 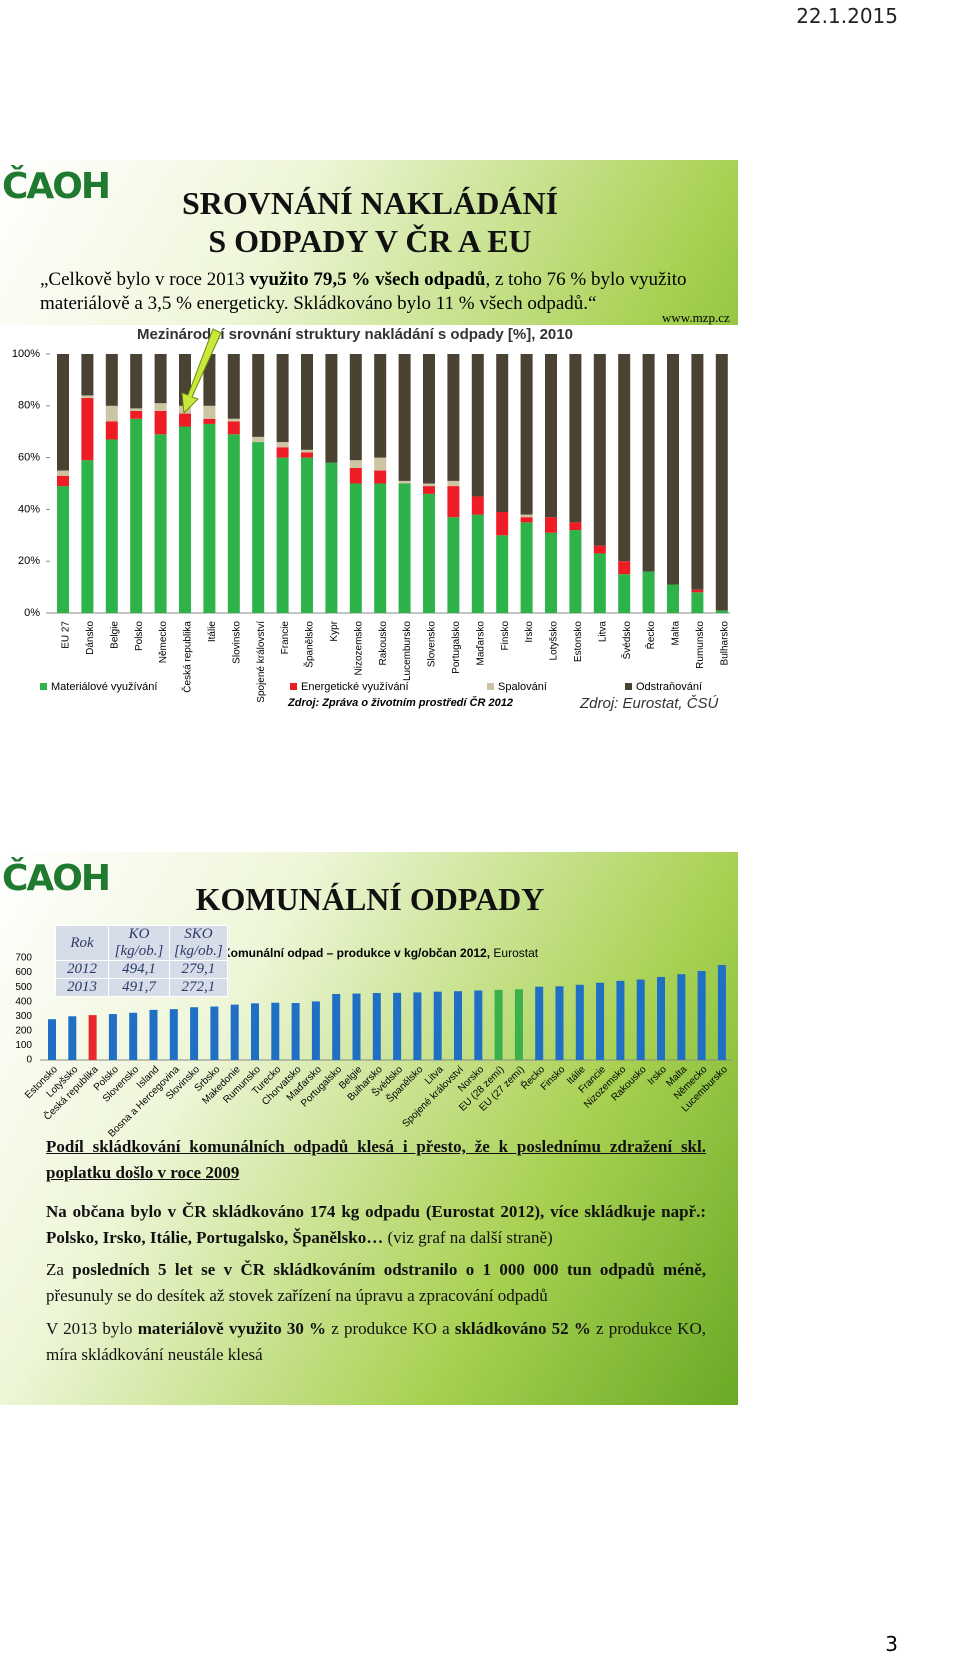 I want to click on x-tick-label: Rakousko, so click(x=383, y=643).